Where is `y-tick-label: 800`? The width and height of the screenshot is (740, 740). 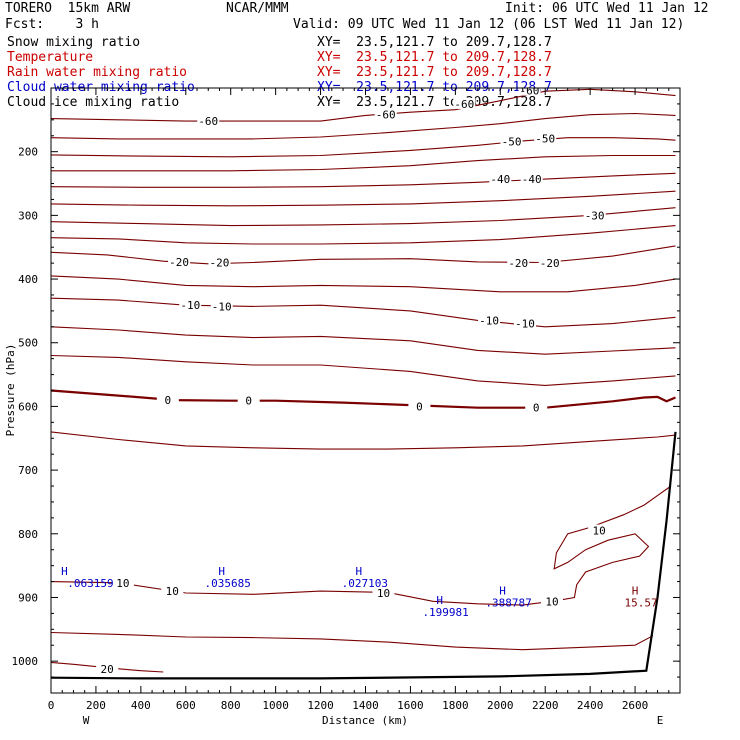
y-tick-label: 800 is located at coordinates (28, 534).